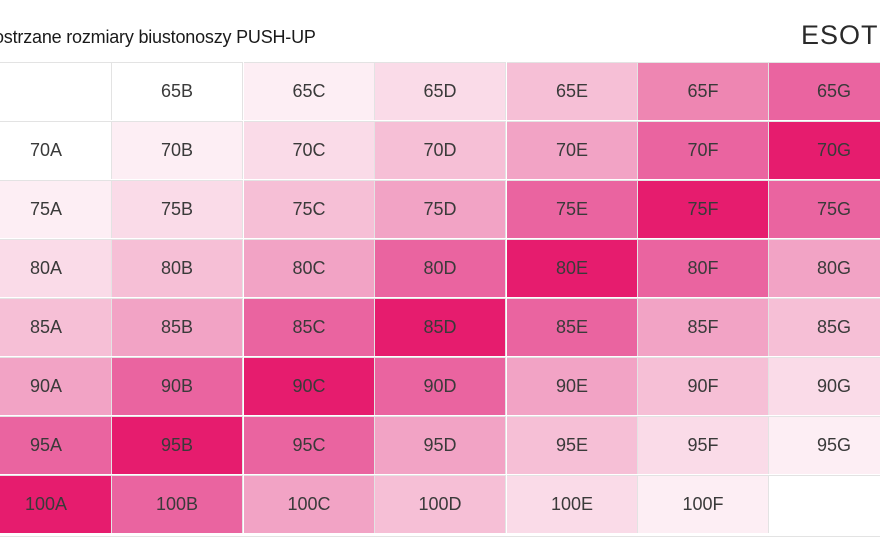 The height and width of the screenshot is (540, 880). What do you see at coordinates (703, 504) in the screenshot?
I see `size-cell: 100F` at bounding box center [703, 504].